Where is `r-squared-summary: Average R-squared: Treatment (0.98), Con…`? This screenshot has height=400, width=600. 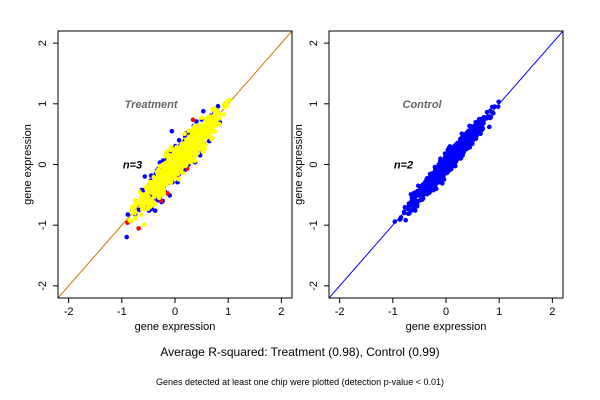
r-squared-summary: Average R-squared: Treatment (0.98), Con… is located at coordinates (300, 352).